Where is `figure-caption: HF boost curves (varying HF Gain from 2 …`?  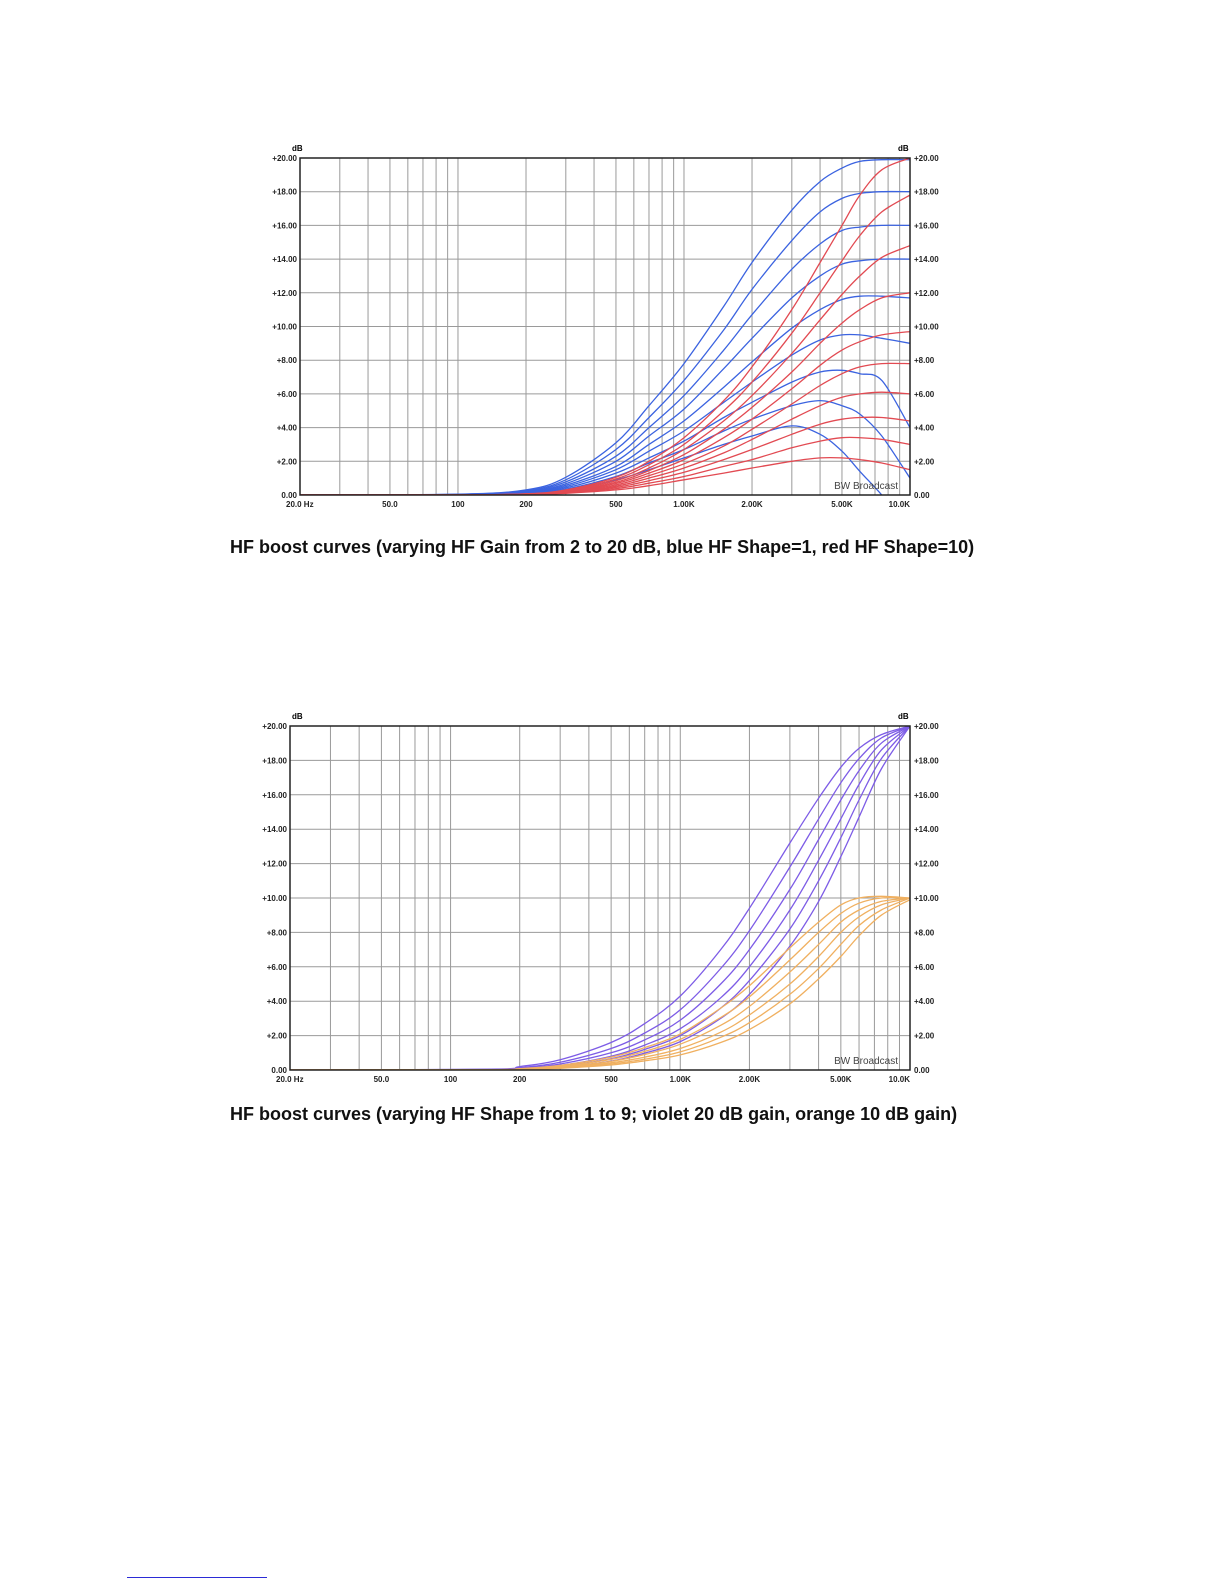 figure-caption: HF boost curves (varying HF Gain from 2 … is located at coordinates (602, 547).